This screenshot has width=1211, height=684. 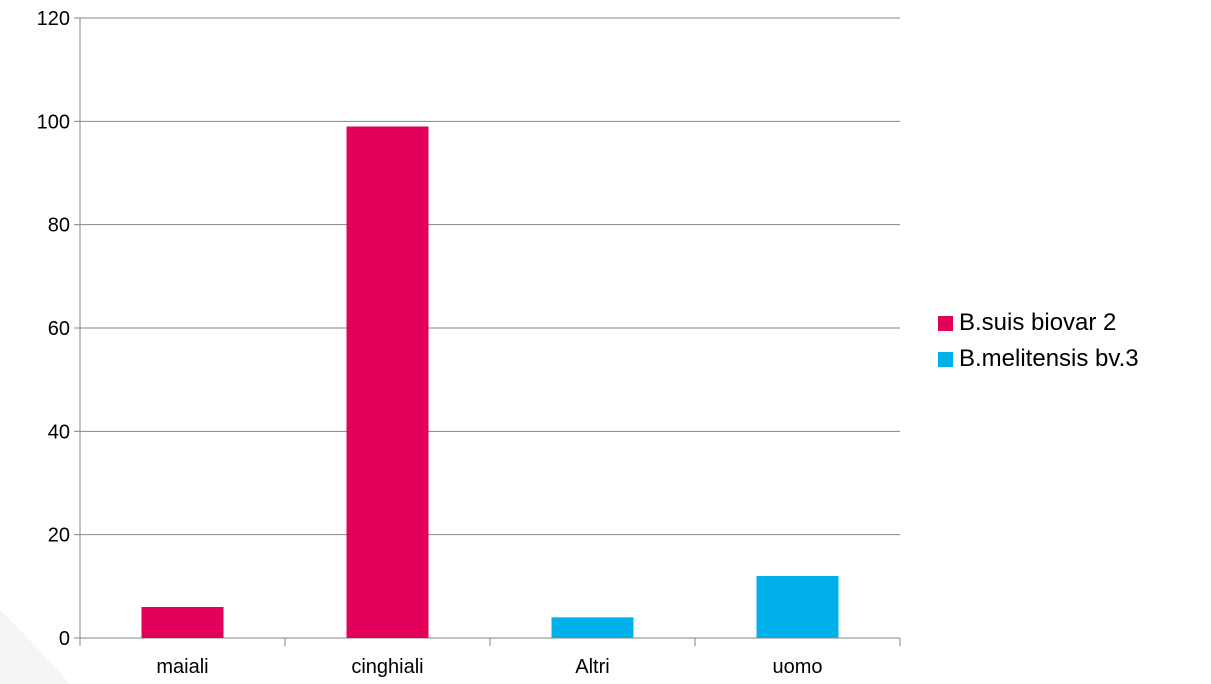 I want to click on y-tick-label: 40, so click(x=59, y=432).